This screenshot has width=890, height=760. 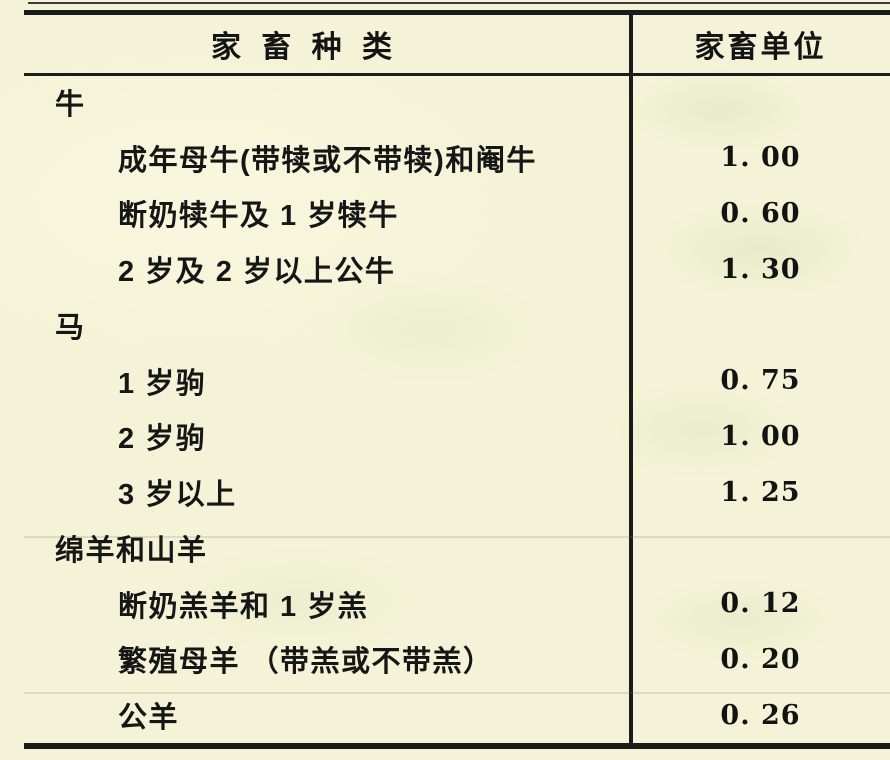 I want to click on row-label: 成年母牛(带犊或不带犊)和阉牛, so click(x=327, y=160).